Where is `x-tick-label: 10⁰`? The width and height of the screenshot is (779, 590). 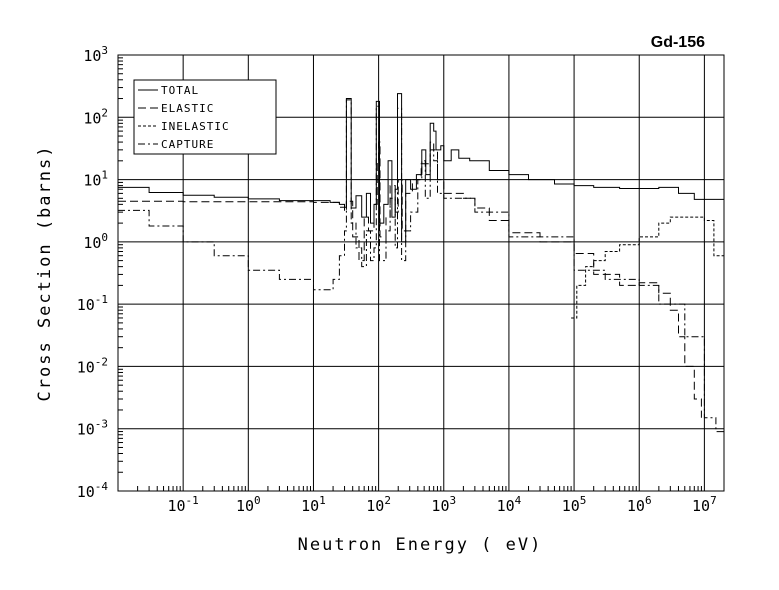 x-tick-label: 10⁰ is located at coordinates (248, 504).